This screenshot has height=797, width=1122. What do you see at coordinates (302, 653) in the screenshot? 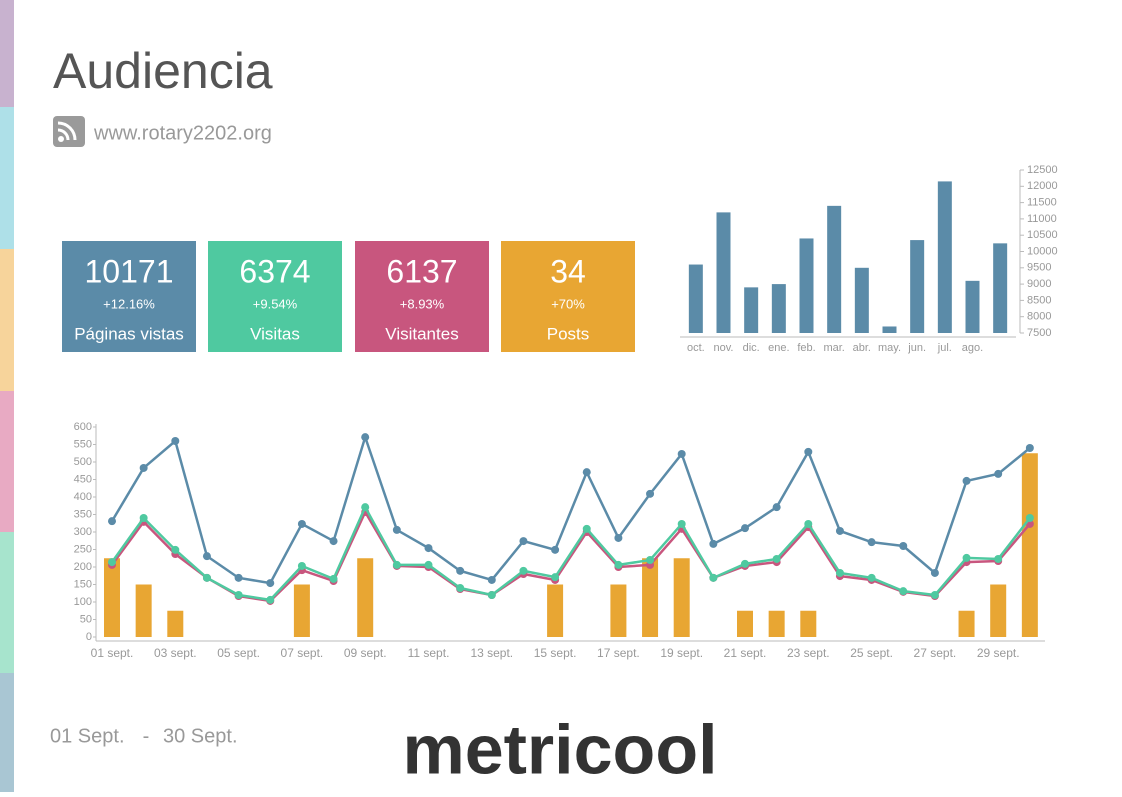
I see `x-tick-label: 07 sept.` at bounding box center [302, 653].